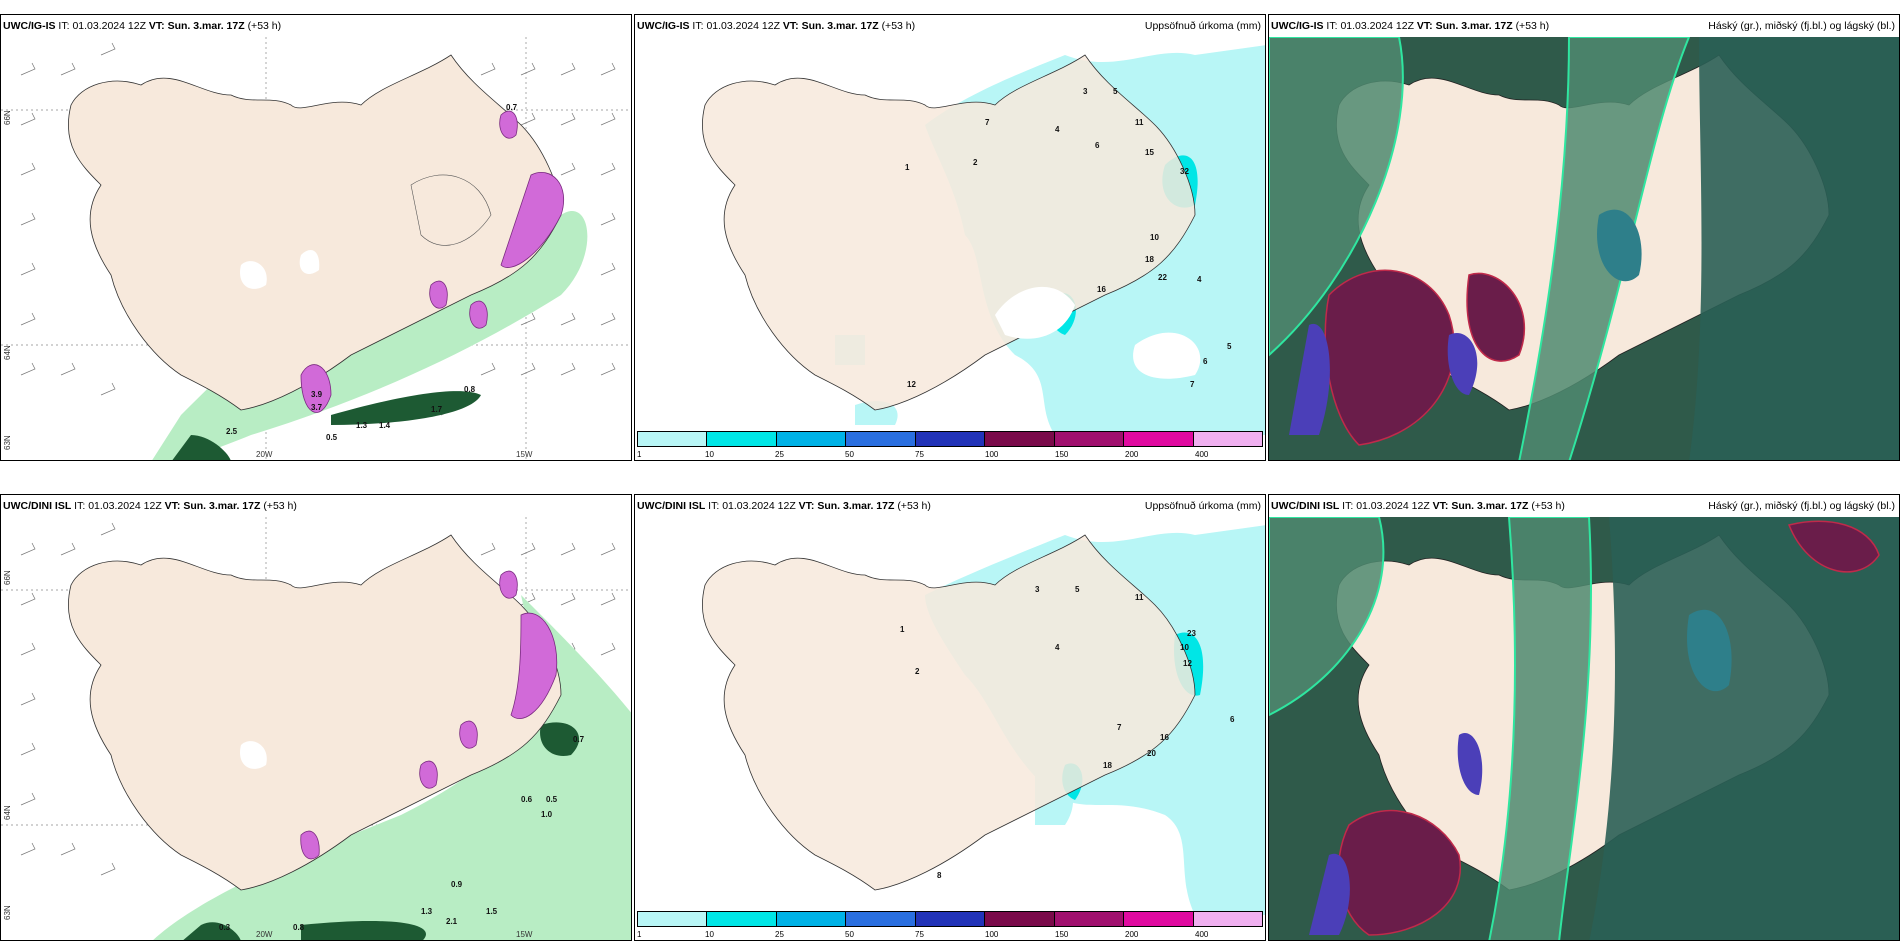  Describe the element at coordinates (317, 407) in the screenshot. I see `map-value: 3.7` at that location.